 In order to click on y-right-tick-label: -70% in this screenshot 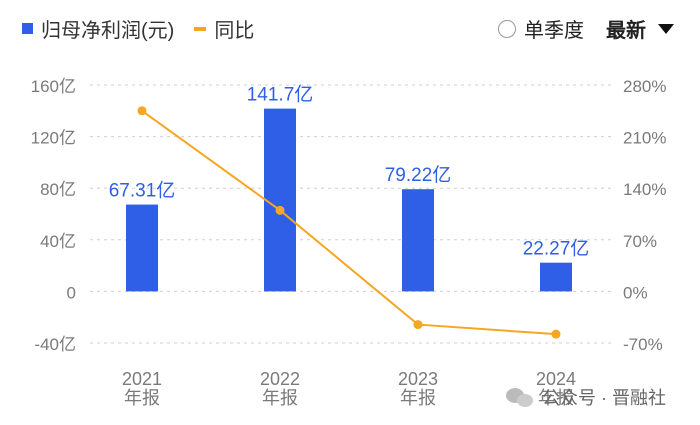, I will do `click(643, 344)`.